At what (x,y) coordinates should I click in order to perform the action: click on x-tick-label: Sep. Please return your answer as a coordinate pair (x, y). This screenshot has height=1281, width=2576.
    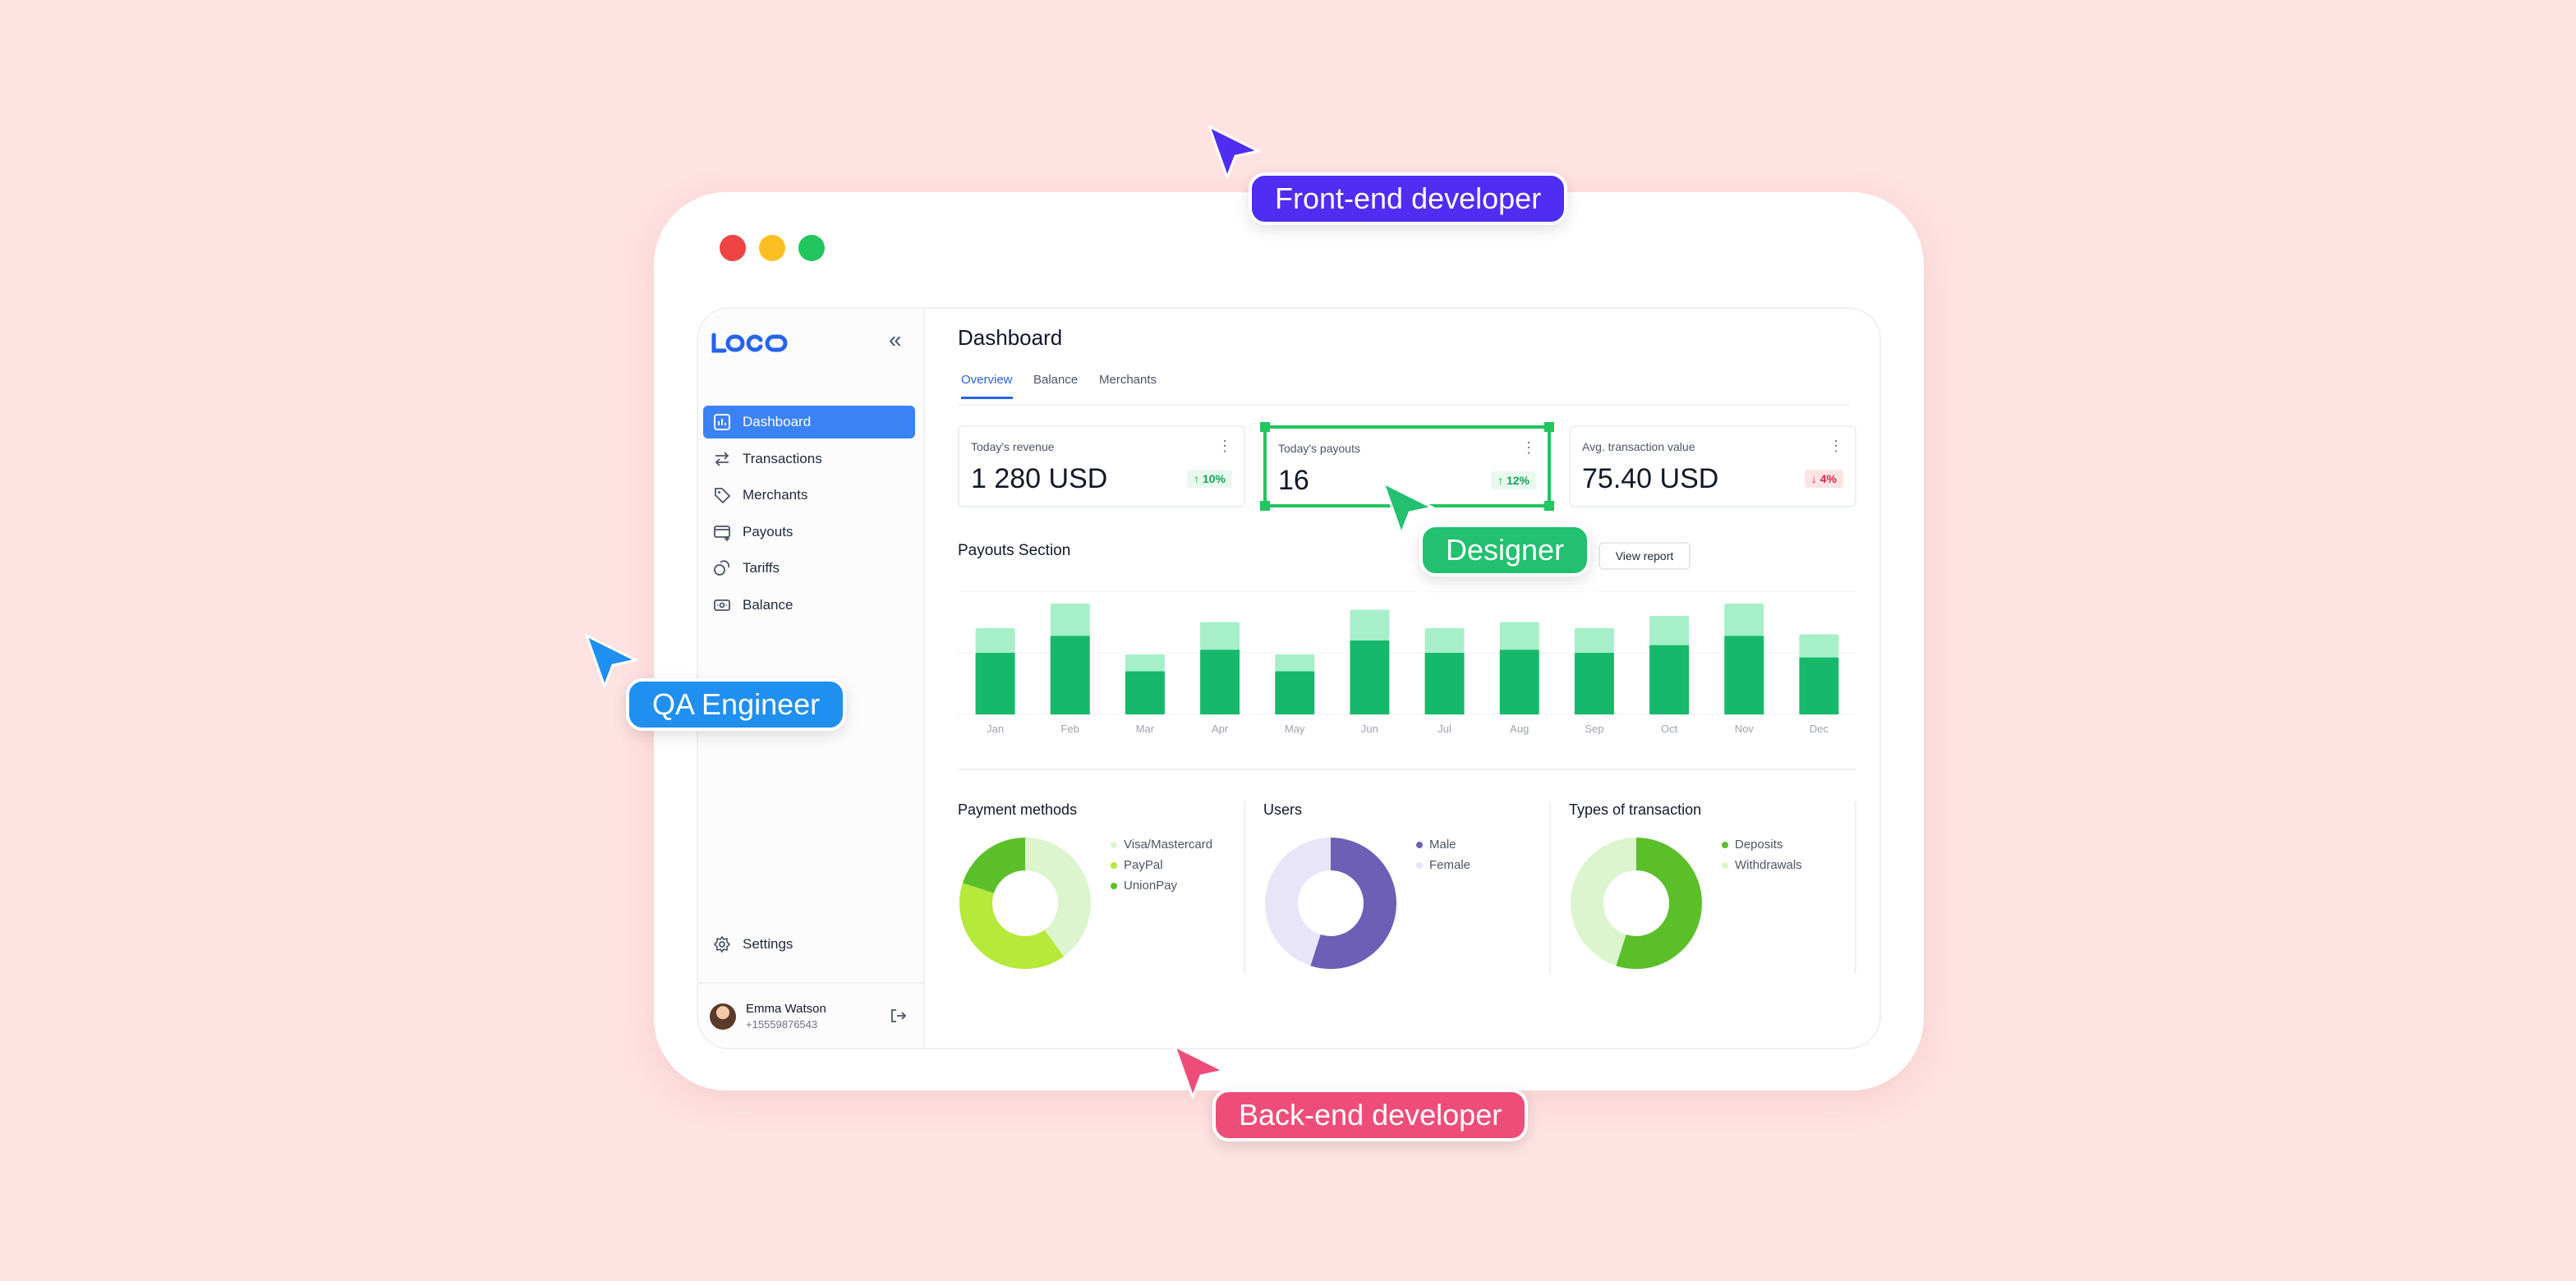
    Looking at the image, I should click on (1594, 729).